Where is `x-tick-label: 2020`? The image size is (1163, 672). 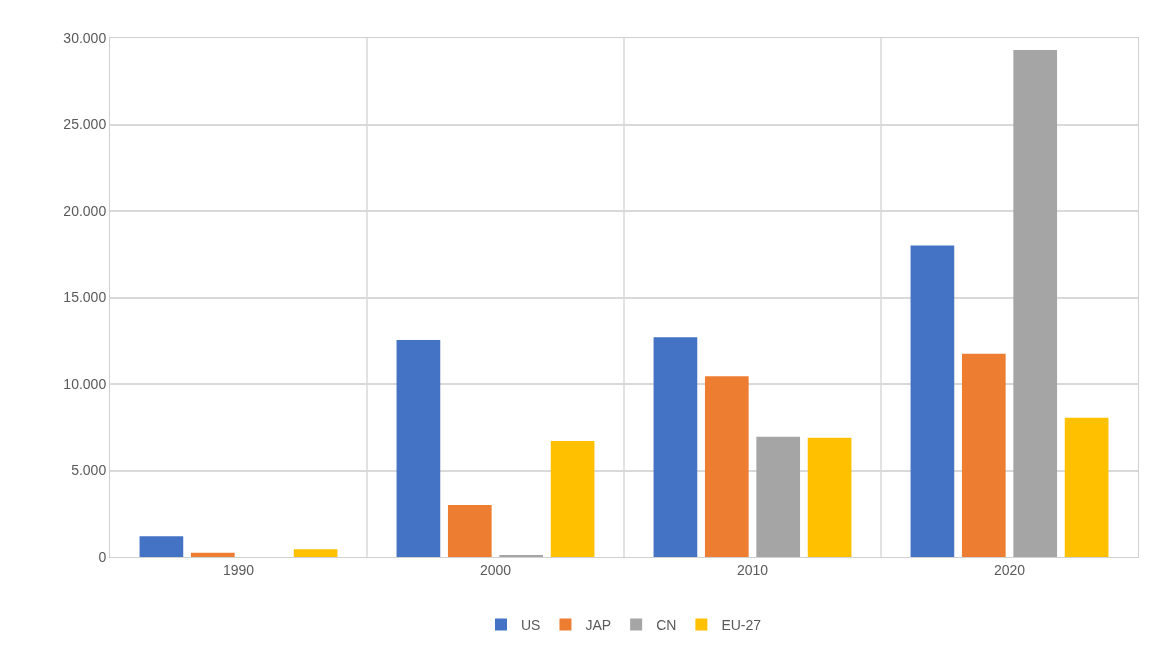
x-tick-label: 2020 is located at coordinates (1009, 569).